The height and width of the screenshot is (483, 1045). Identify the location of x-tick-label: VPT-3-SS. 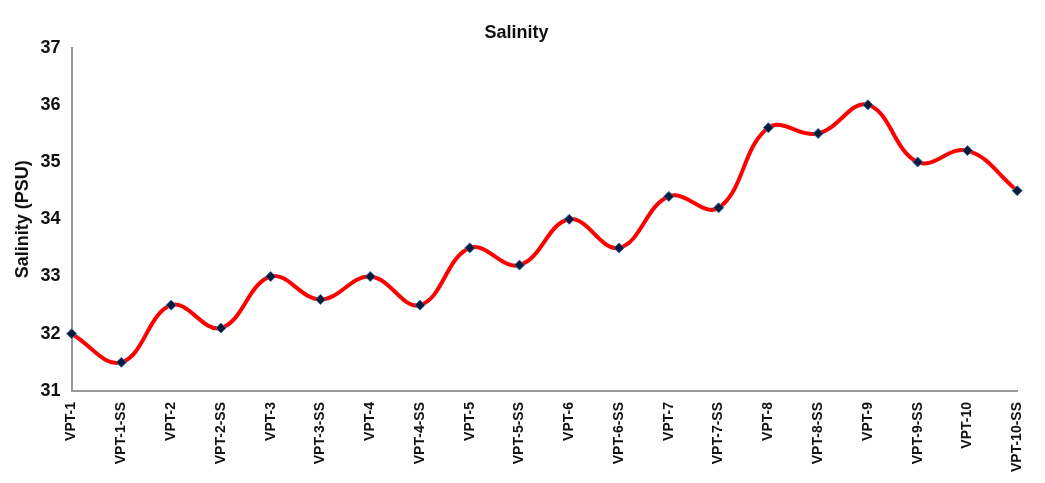
(319, 433).